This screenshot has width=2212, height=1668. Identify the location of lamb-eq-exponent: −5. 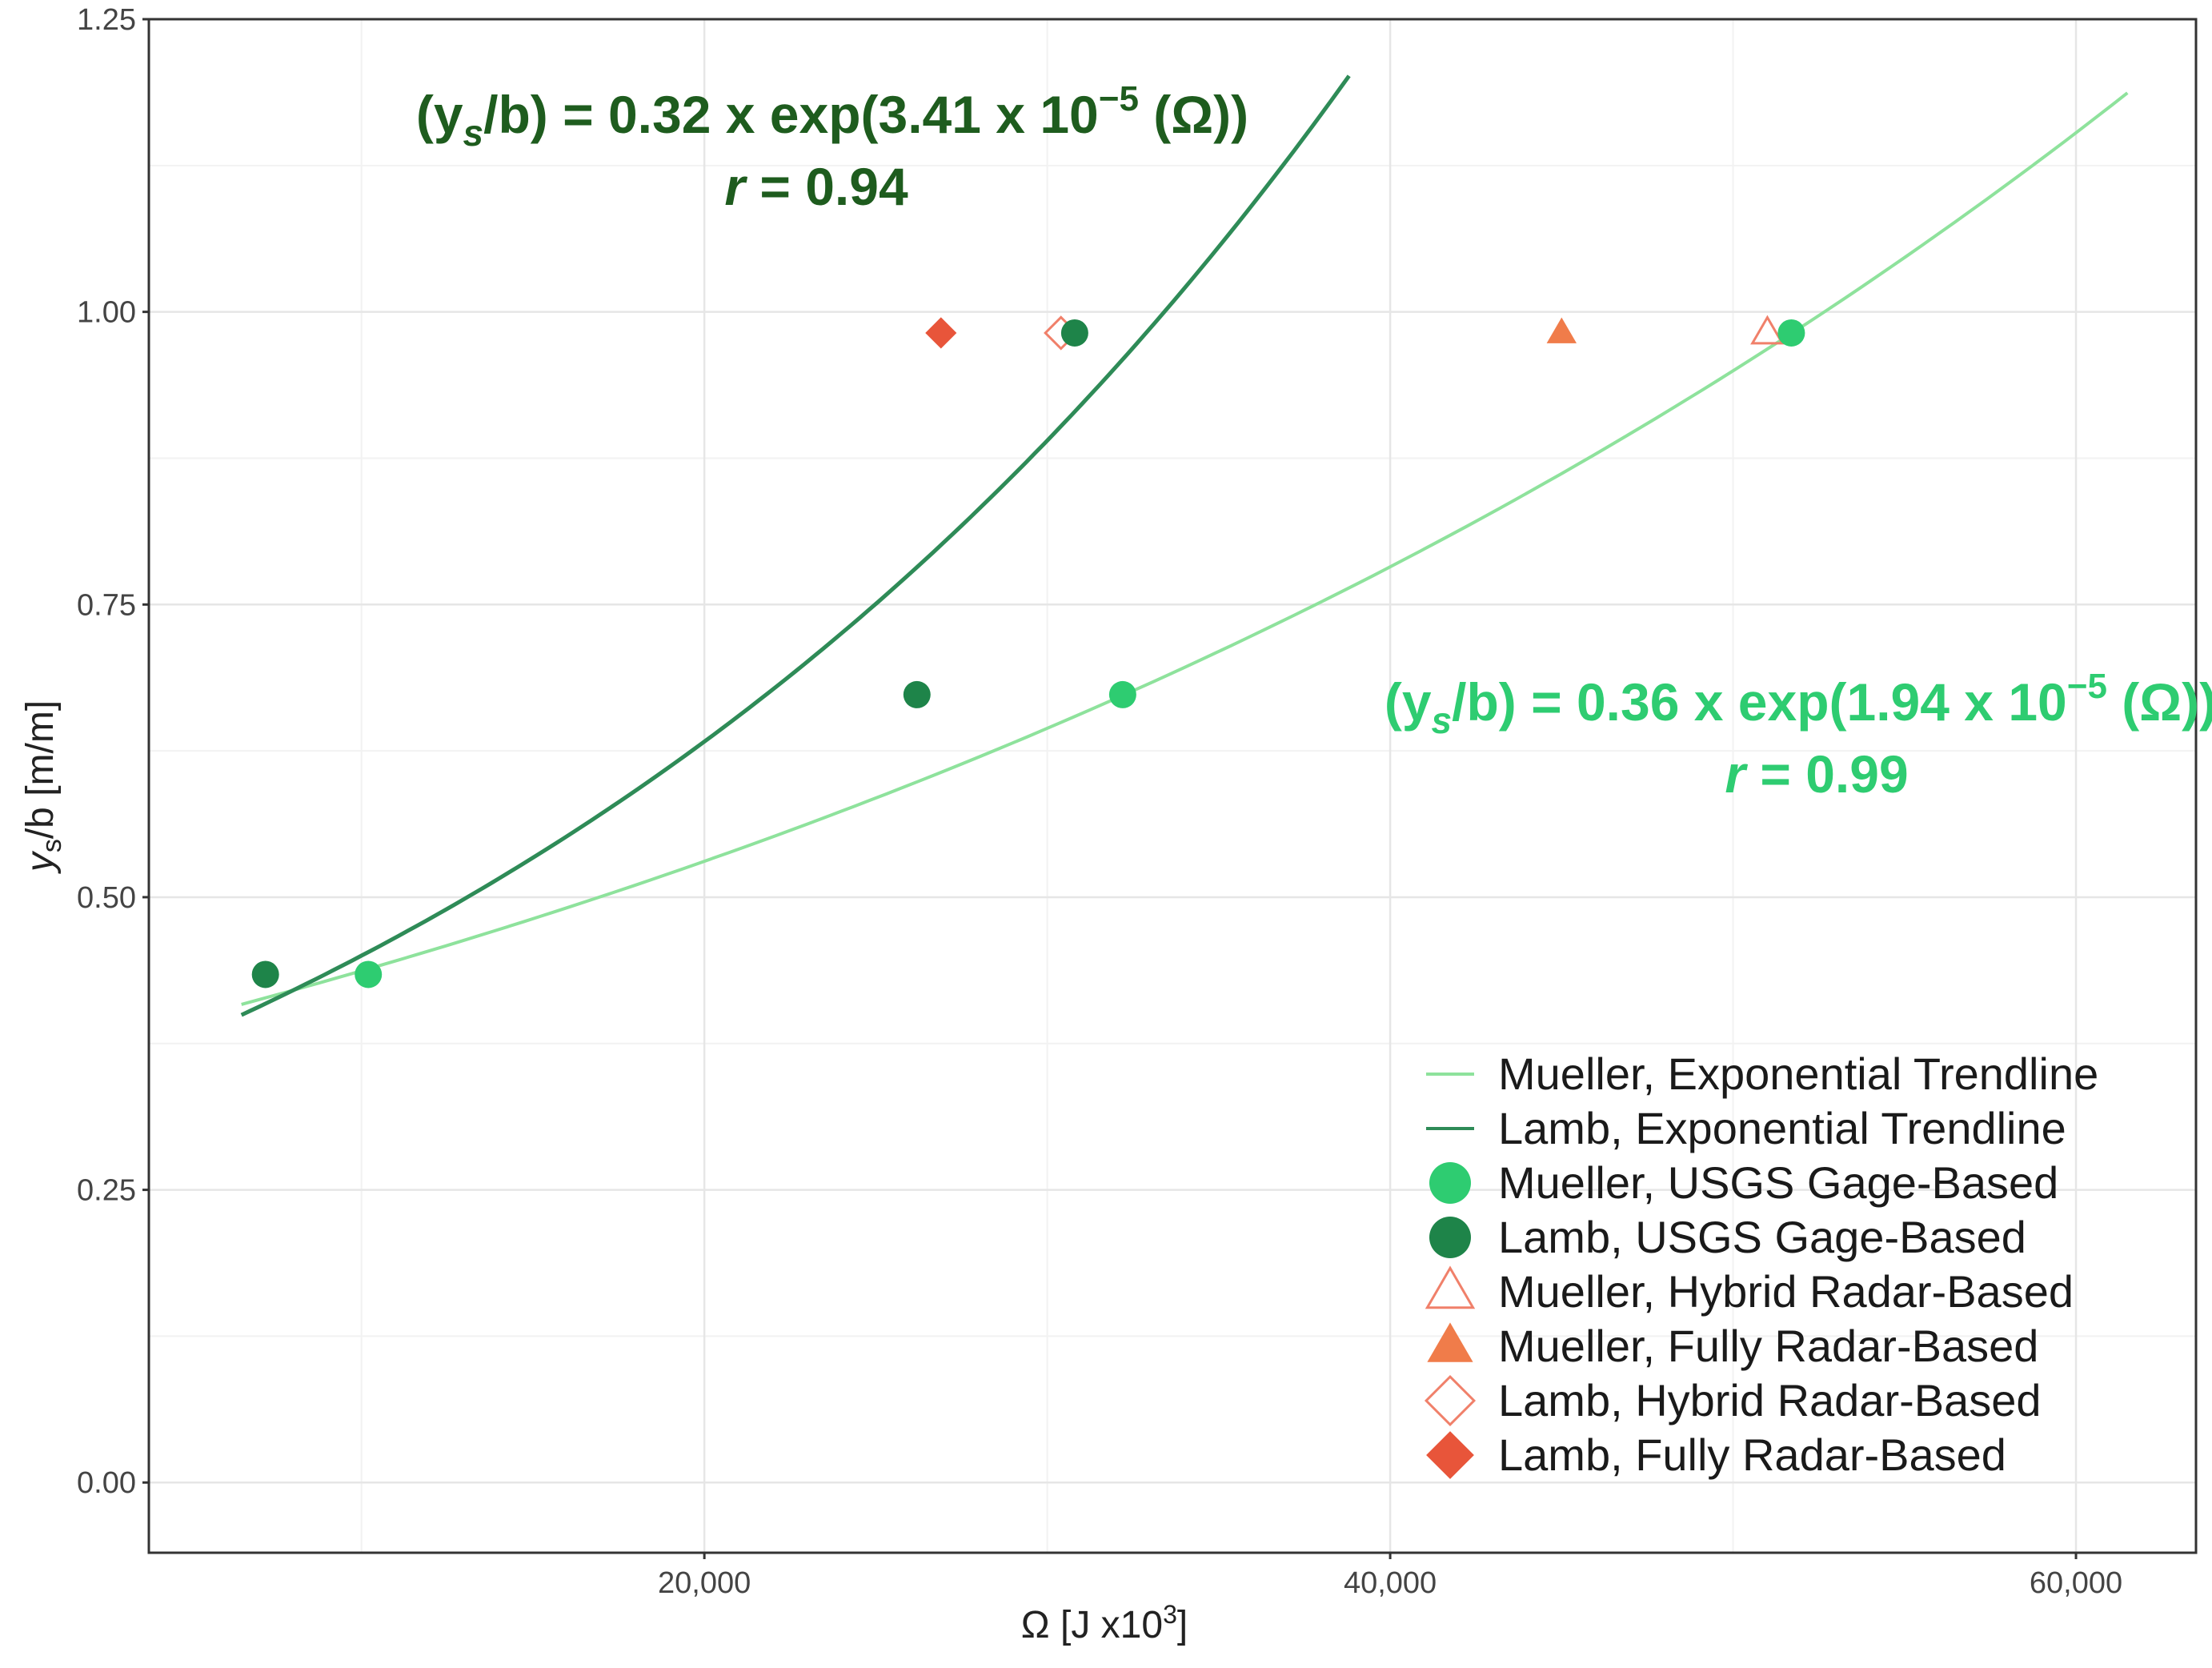
(1119, 98).